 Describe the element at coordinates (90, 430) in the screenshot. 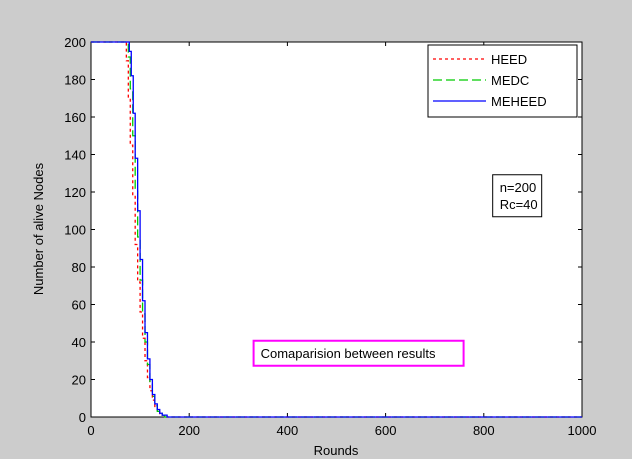

I see `x-tick-label: 0` at that location.